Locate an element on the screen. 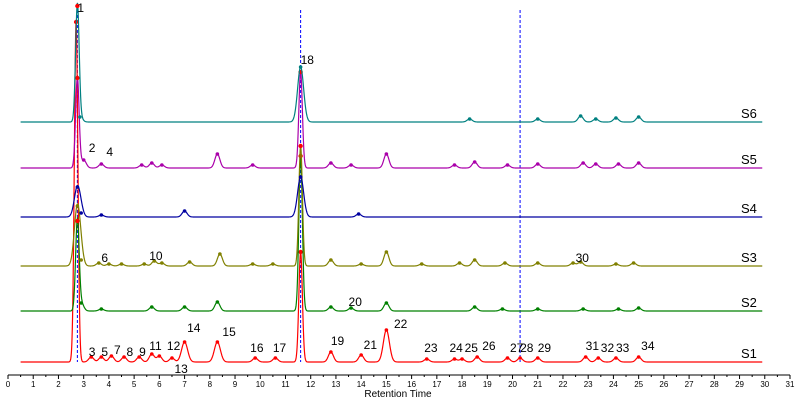 Image resolution: width=796 pixels, height=403 pixels. series-label-s1: S1 is located at coordinates (749, 353).